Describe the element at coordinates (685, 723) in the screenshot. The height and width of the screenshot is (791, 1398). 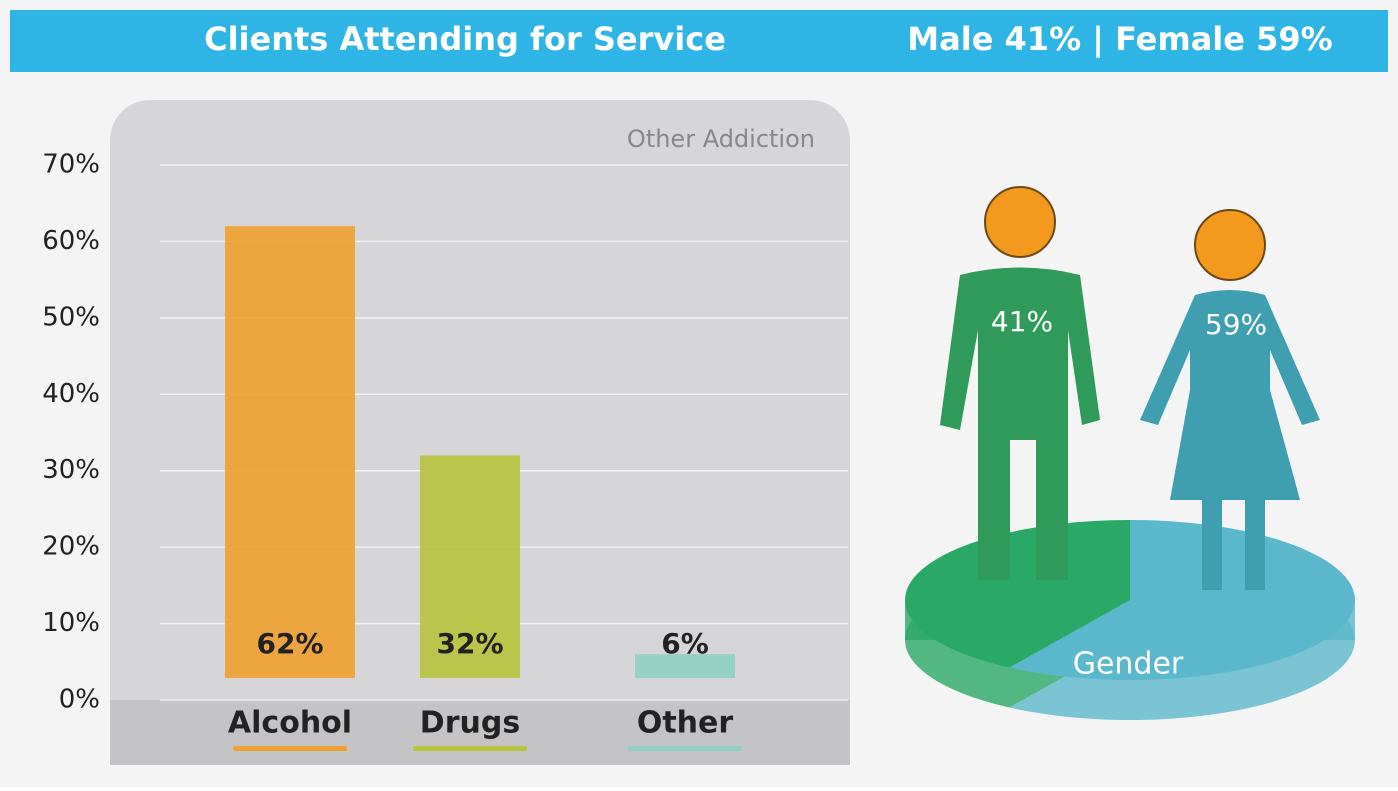
I see `x-tick-label: Other` at that location.